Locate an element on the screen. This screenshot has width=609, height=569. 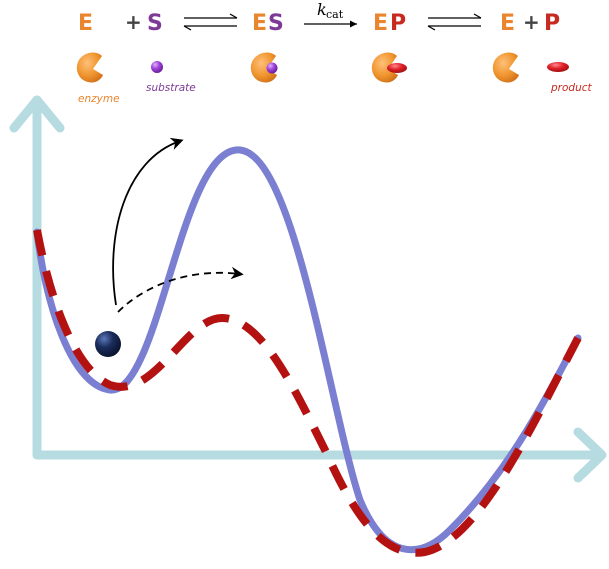
eq-plus: + is located at coordinates (133, 22).